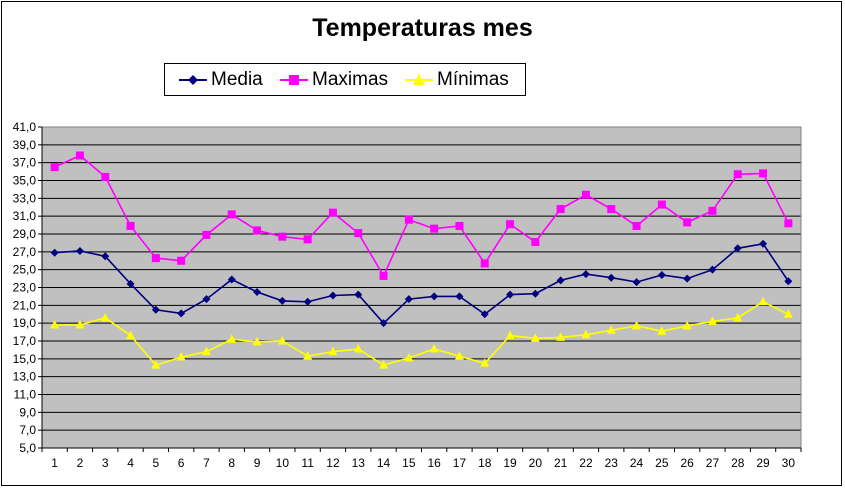  What do you see at coordinates (25, 145) in the screenshot?
I see `y-tick-label: 39,0` at bounding box center [25, 145].